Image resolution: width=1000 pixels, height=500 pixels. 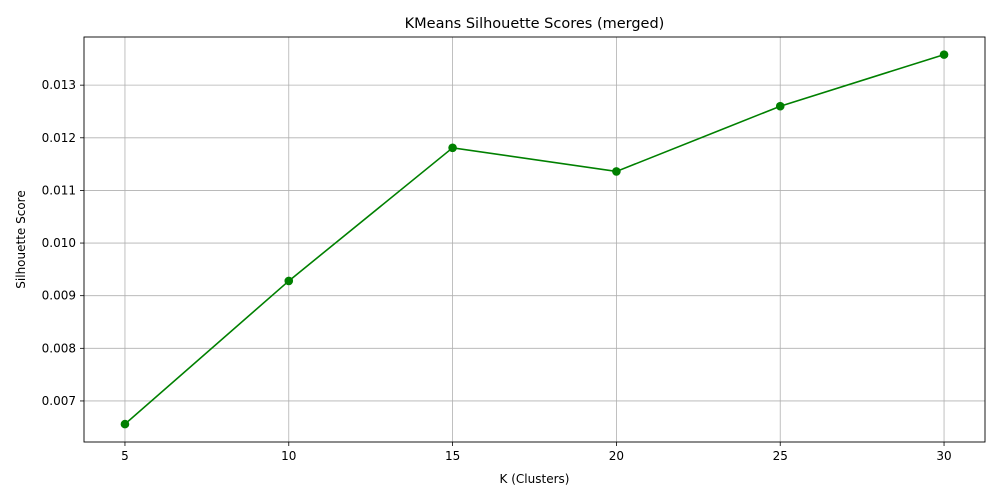 I want to click on x-axis-label: K (Clusters), so click(x=535, y=479).